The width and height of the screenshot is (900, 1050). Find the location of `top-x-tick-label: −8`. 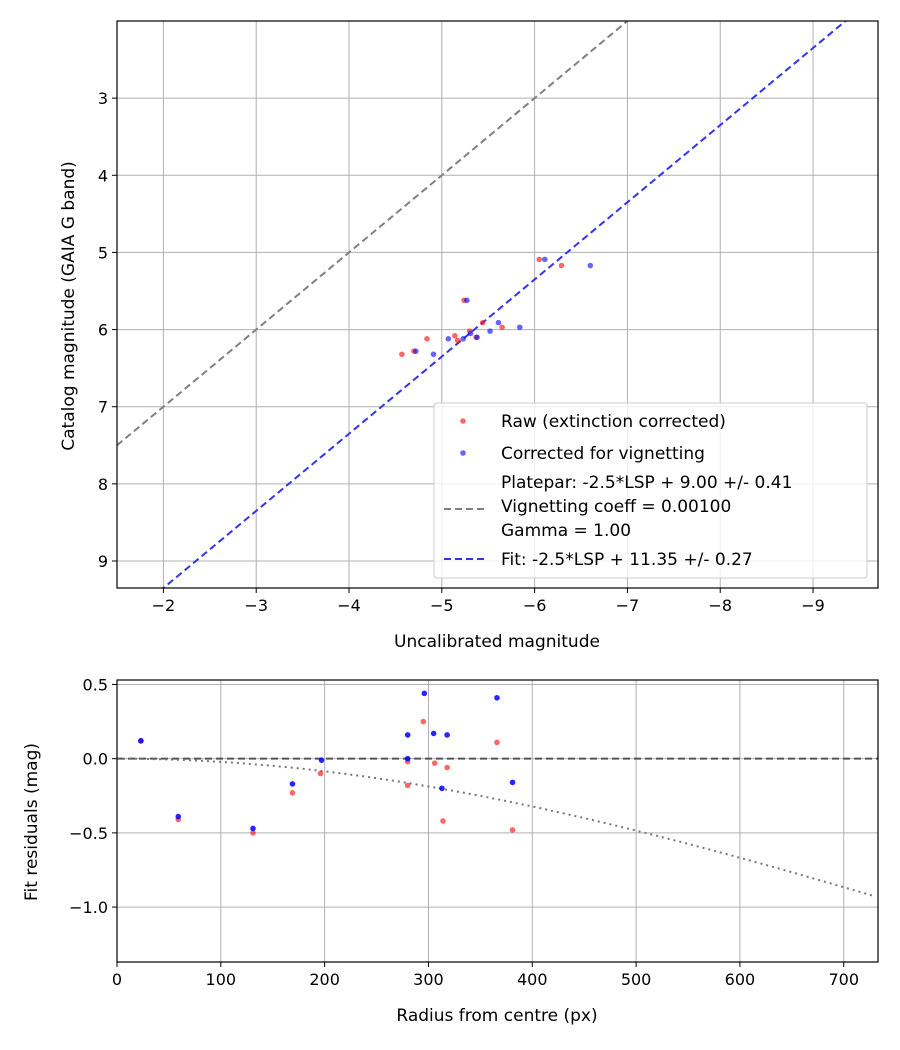

top-x-tick-label: −8 is located at coordinates (720, 605).